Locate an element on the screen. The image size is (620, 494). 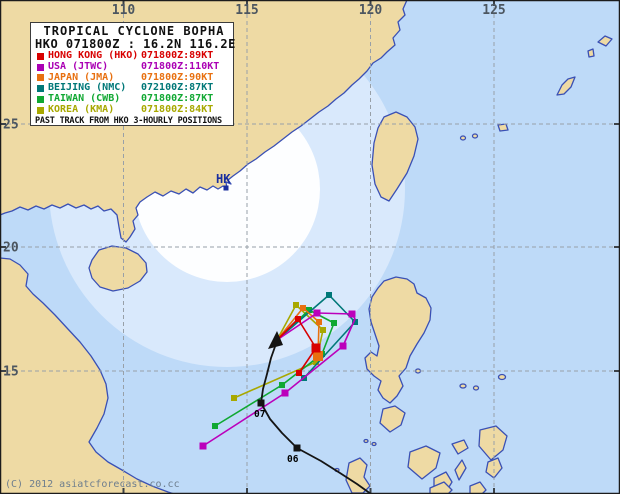
legend-current-position: HKO 071800Z : 16.2N 116.2E is located at coordinates (135, 44).